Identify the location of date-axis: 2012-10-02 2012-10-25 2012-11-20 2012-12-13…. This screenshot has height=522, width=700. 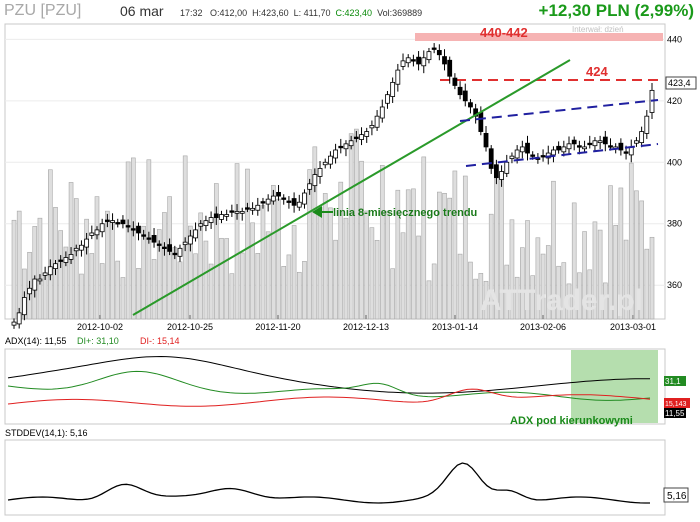
(366, 323).